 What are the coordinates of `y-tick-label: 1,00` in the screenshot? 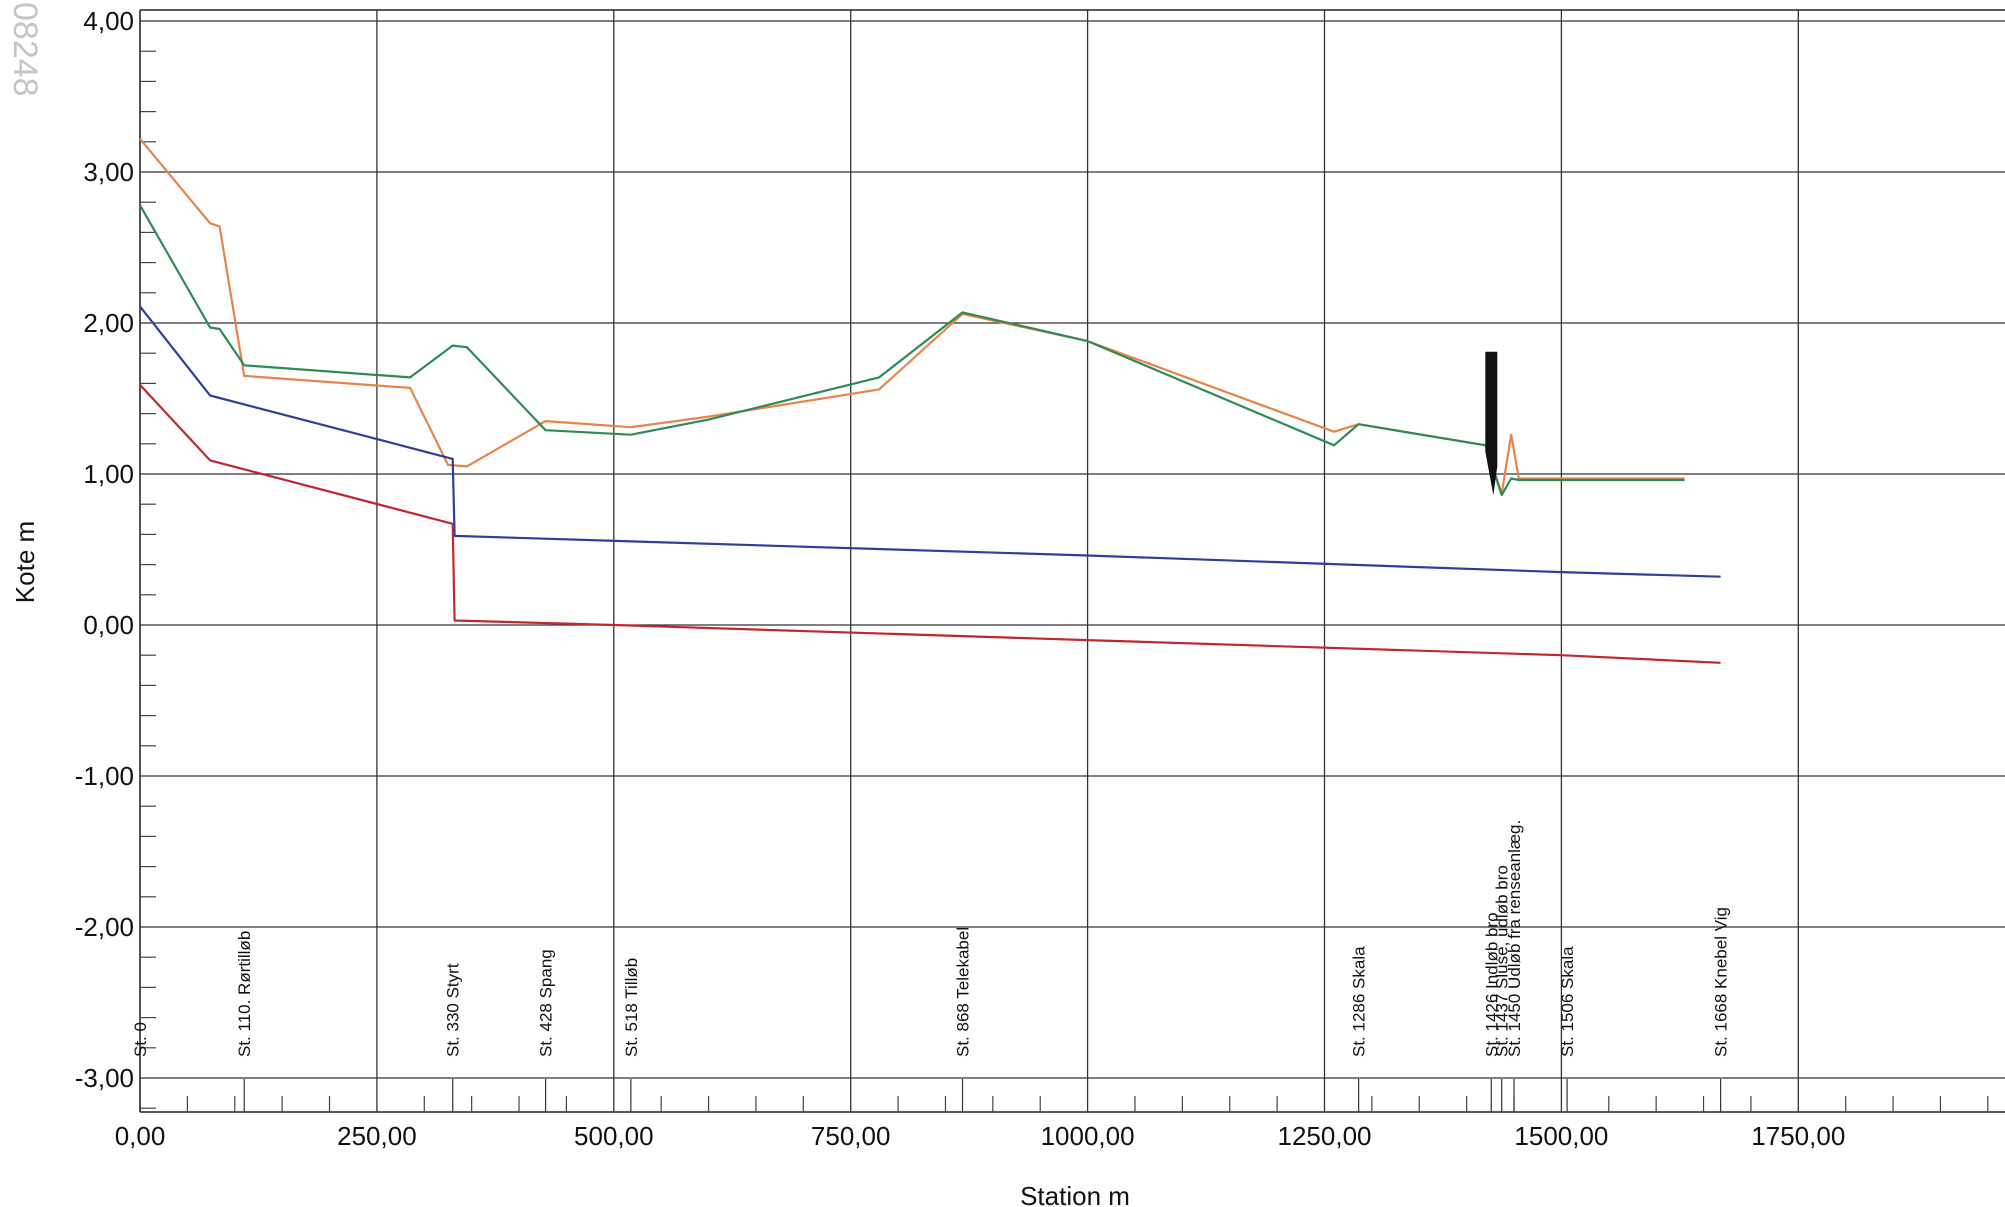 It's located at (108, 474).